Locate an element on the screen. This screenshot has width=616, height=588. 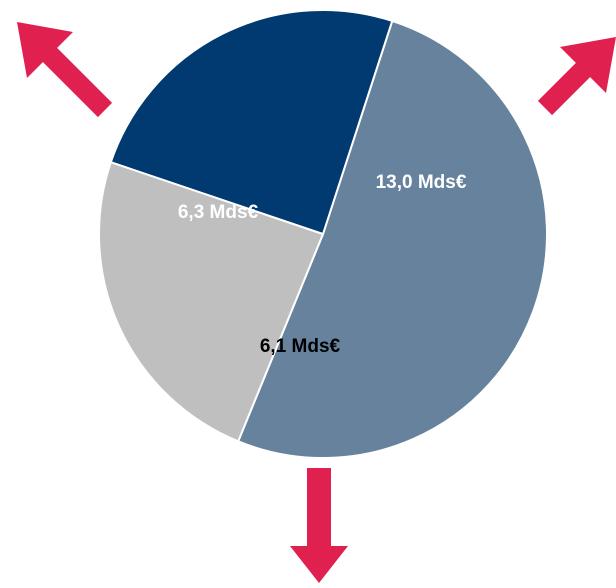
slice-label-bottom: 6,1 Mds€ is located at coordinates (300, 346).